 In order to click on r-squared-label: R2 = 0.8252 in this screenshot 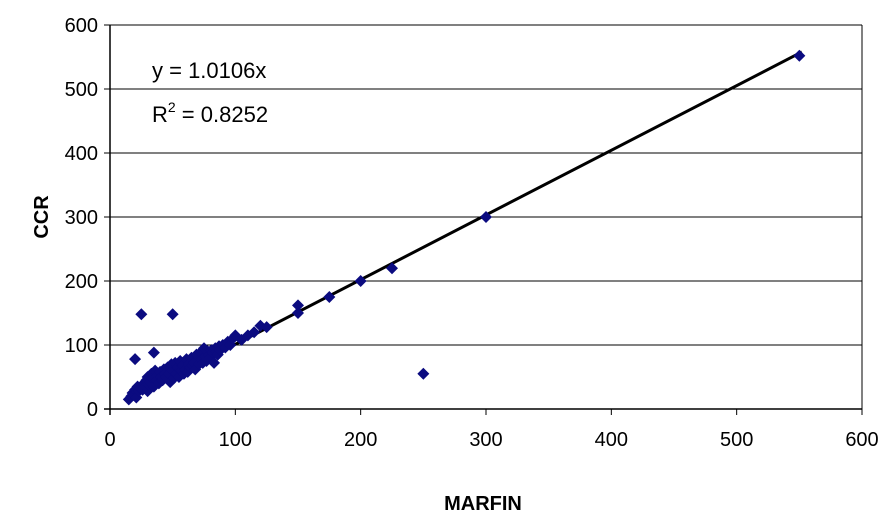, I will do `click(210, 113)`.